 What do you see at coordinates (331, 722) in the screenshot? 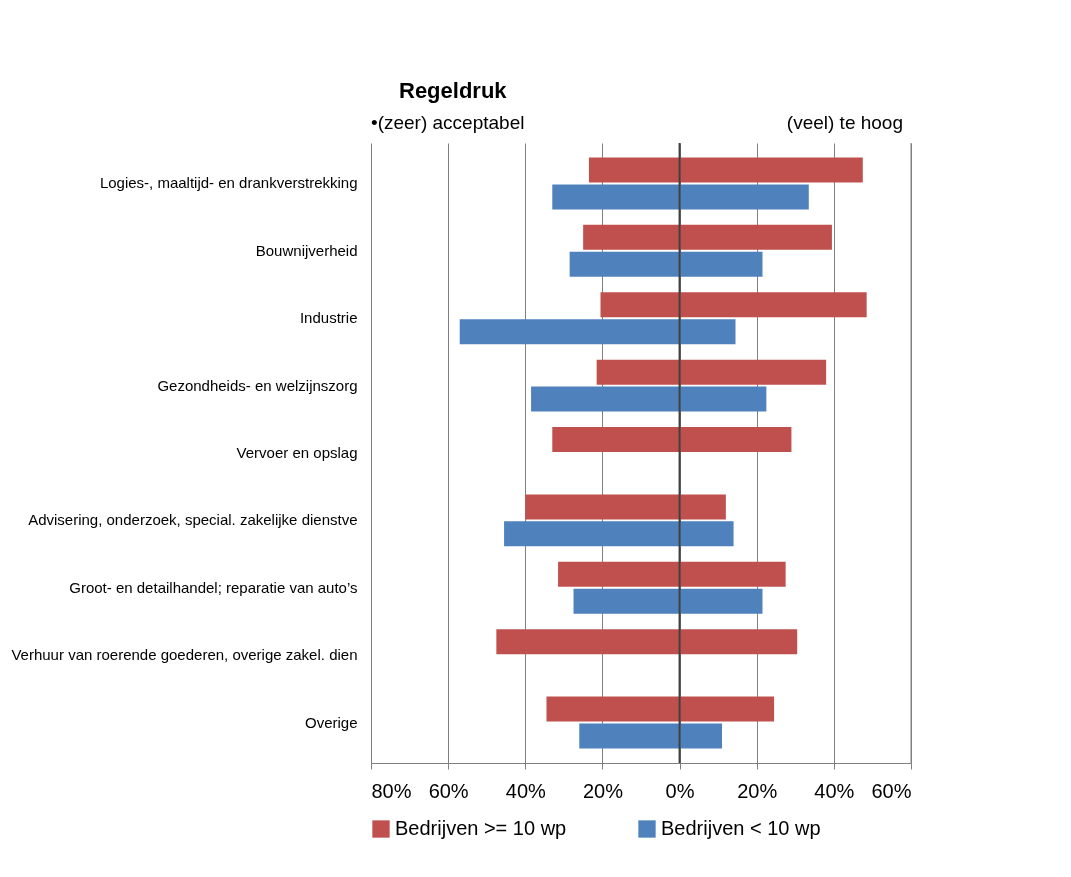
I see `y-tick-label: Overige` at bounding box center [331, 722].